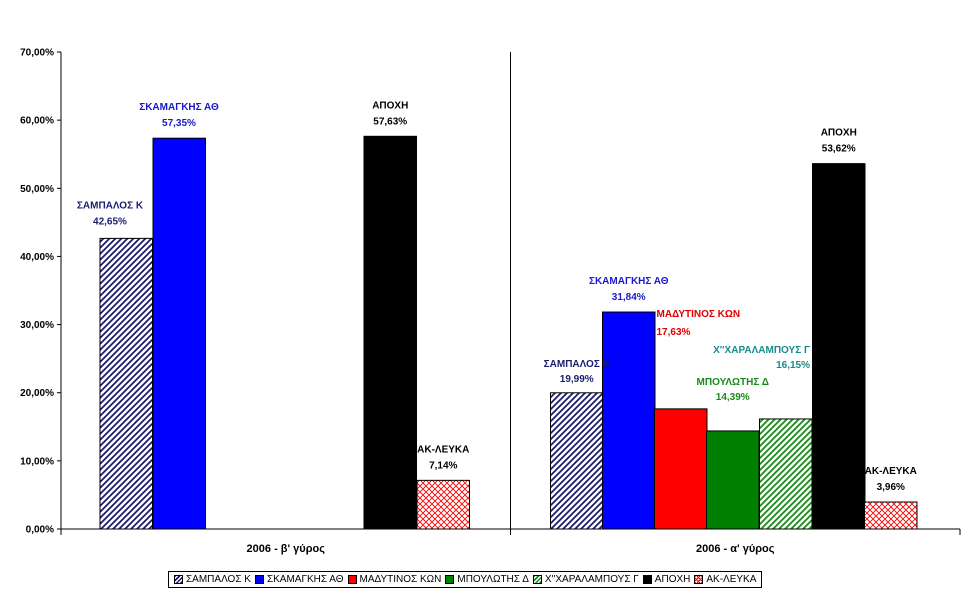 The width and height of the screenshot is (977, 600). What do you see at coordinates (40, 530) in the screenshot?
I see `y-tick-label: 0,00%` at bounding box center [40, 530].